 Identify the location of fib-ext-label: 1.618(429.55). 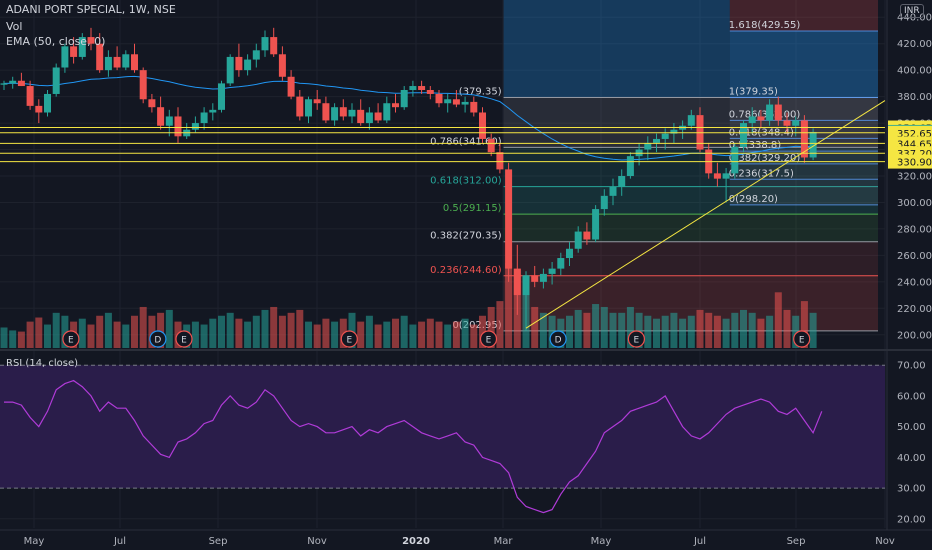
(765, 25).